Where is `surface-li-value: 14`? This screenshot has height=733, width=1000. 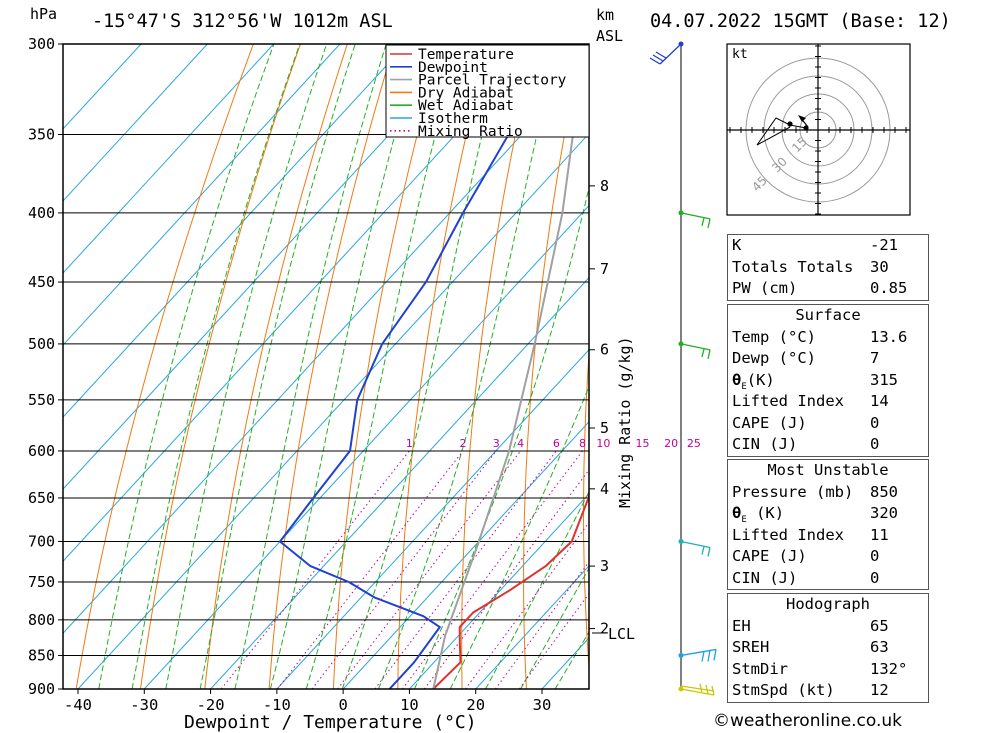
surface-li-value: 14 is located at coordinates (879, 401).